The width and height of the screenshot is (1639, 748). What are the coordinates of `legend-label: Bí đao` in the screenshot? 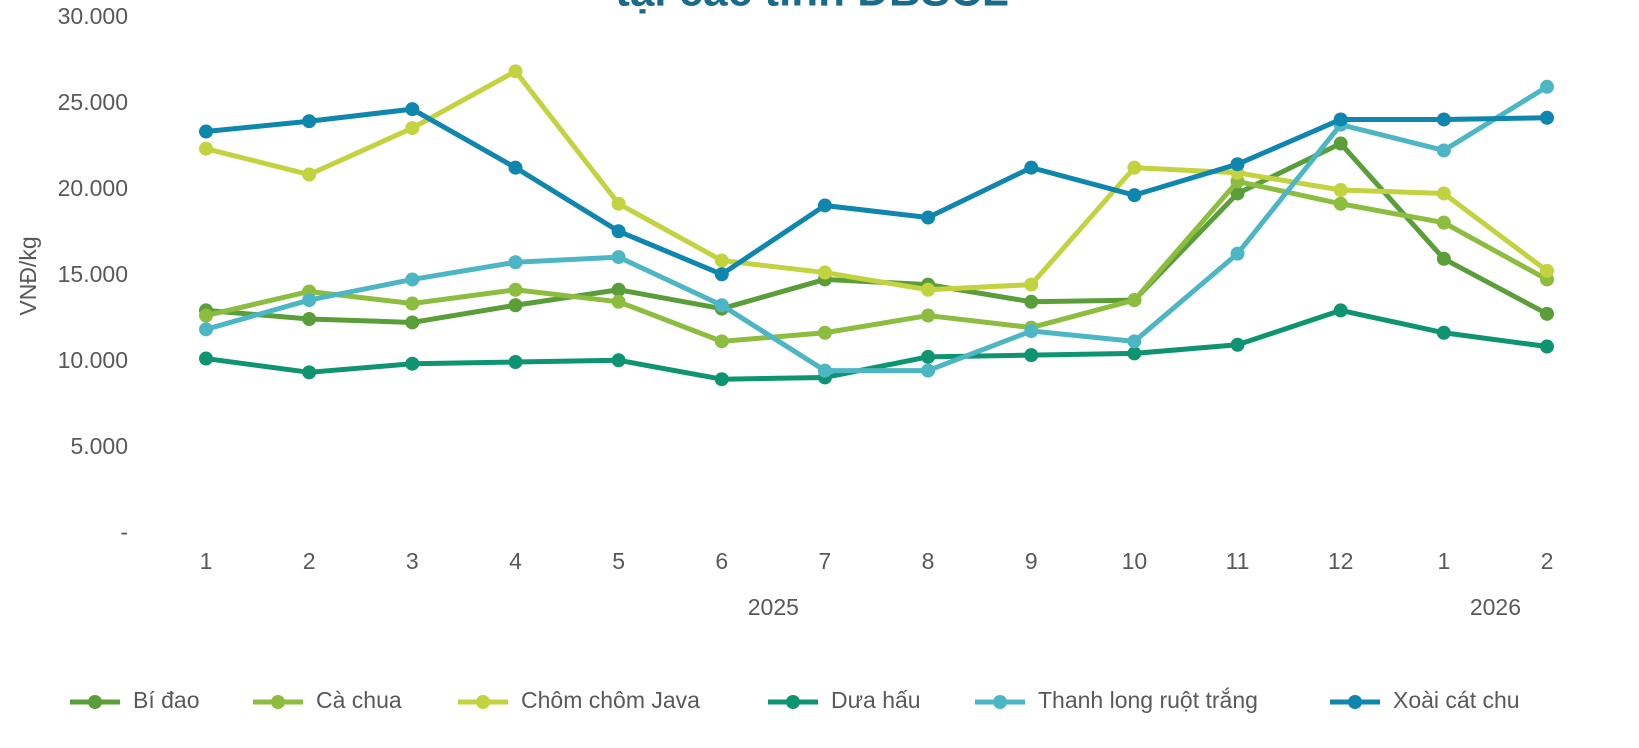 It's located at (166, 700).